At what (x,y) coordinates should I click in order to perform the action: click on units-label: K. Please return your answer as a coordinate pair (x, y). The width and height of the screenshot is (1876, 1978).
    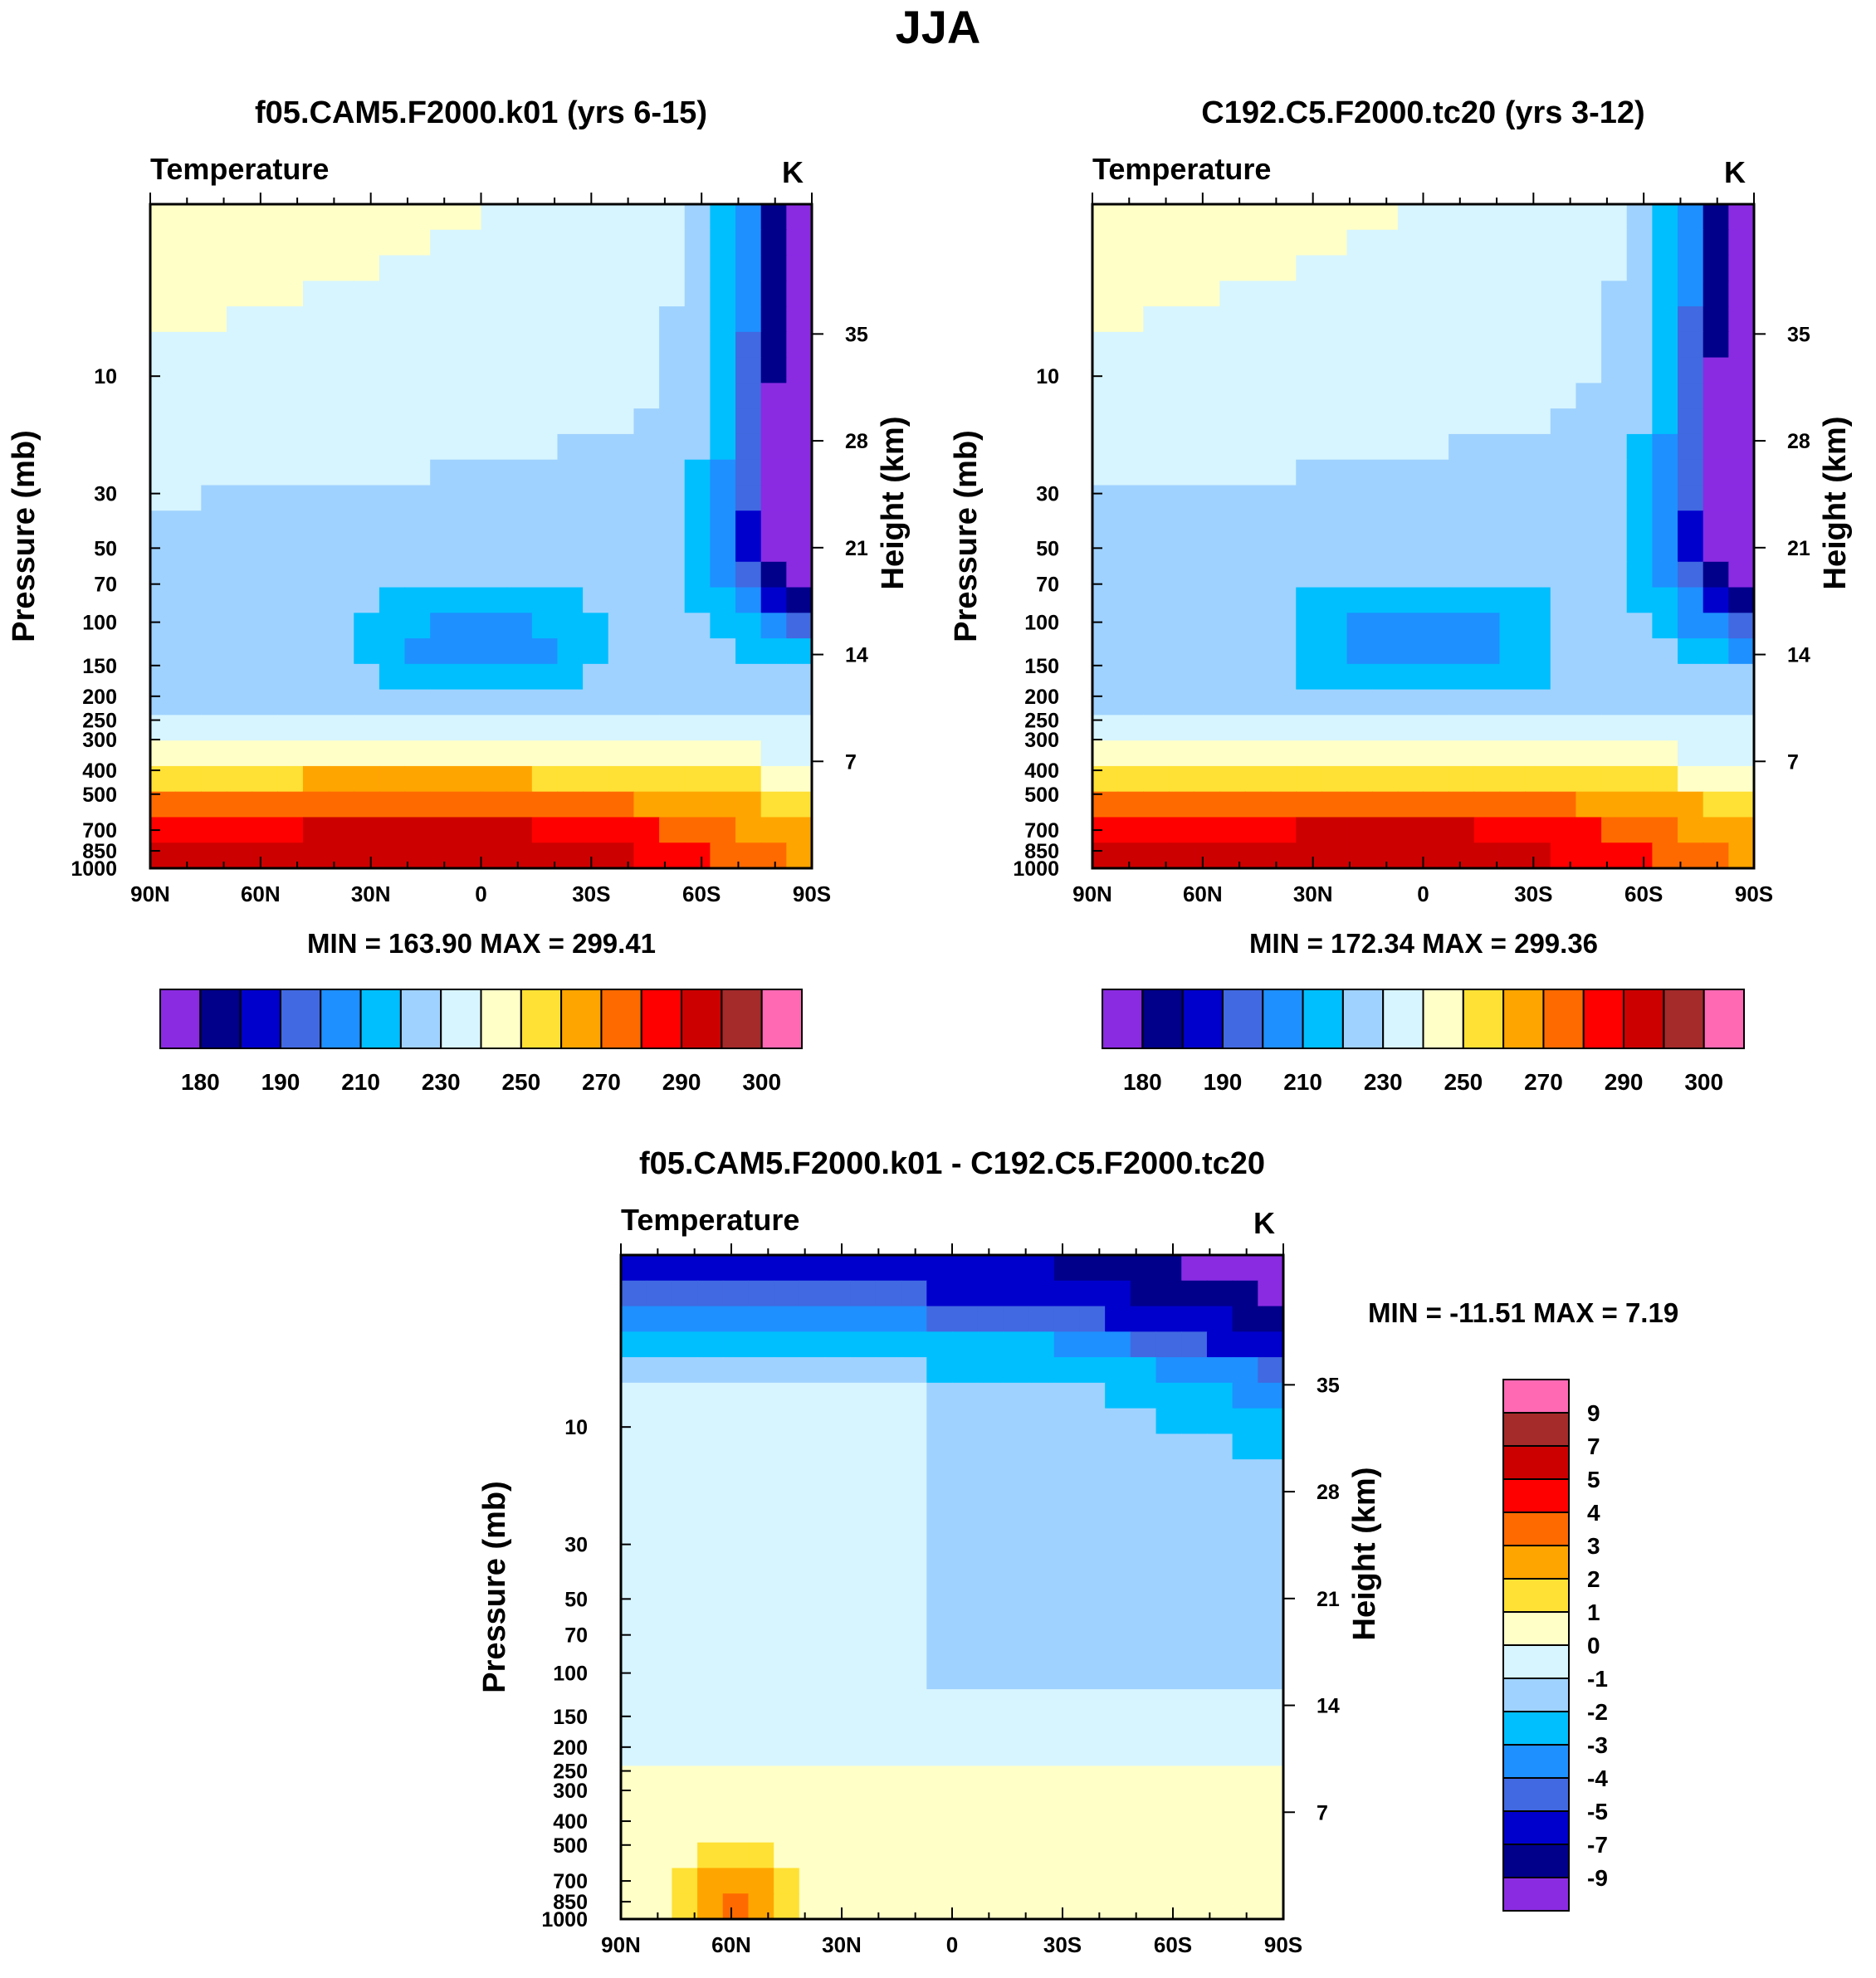
    Looking at the image, I should click on (793, 172).